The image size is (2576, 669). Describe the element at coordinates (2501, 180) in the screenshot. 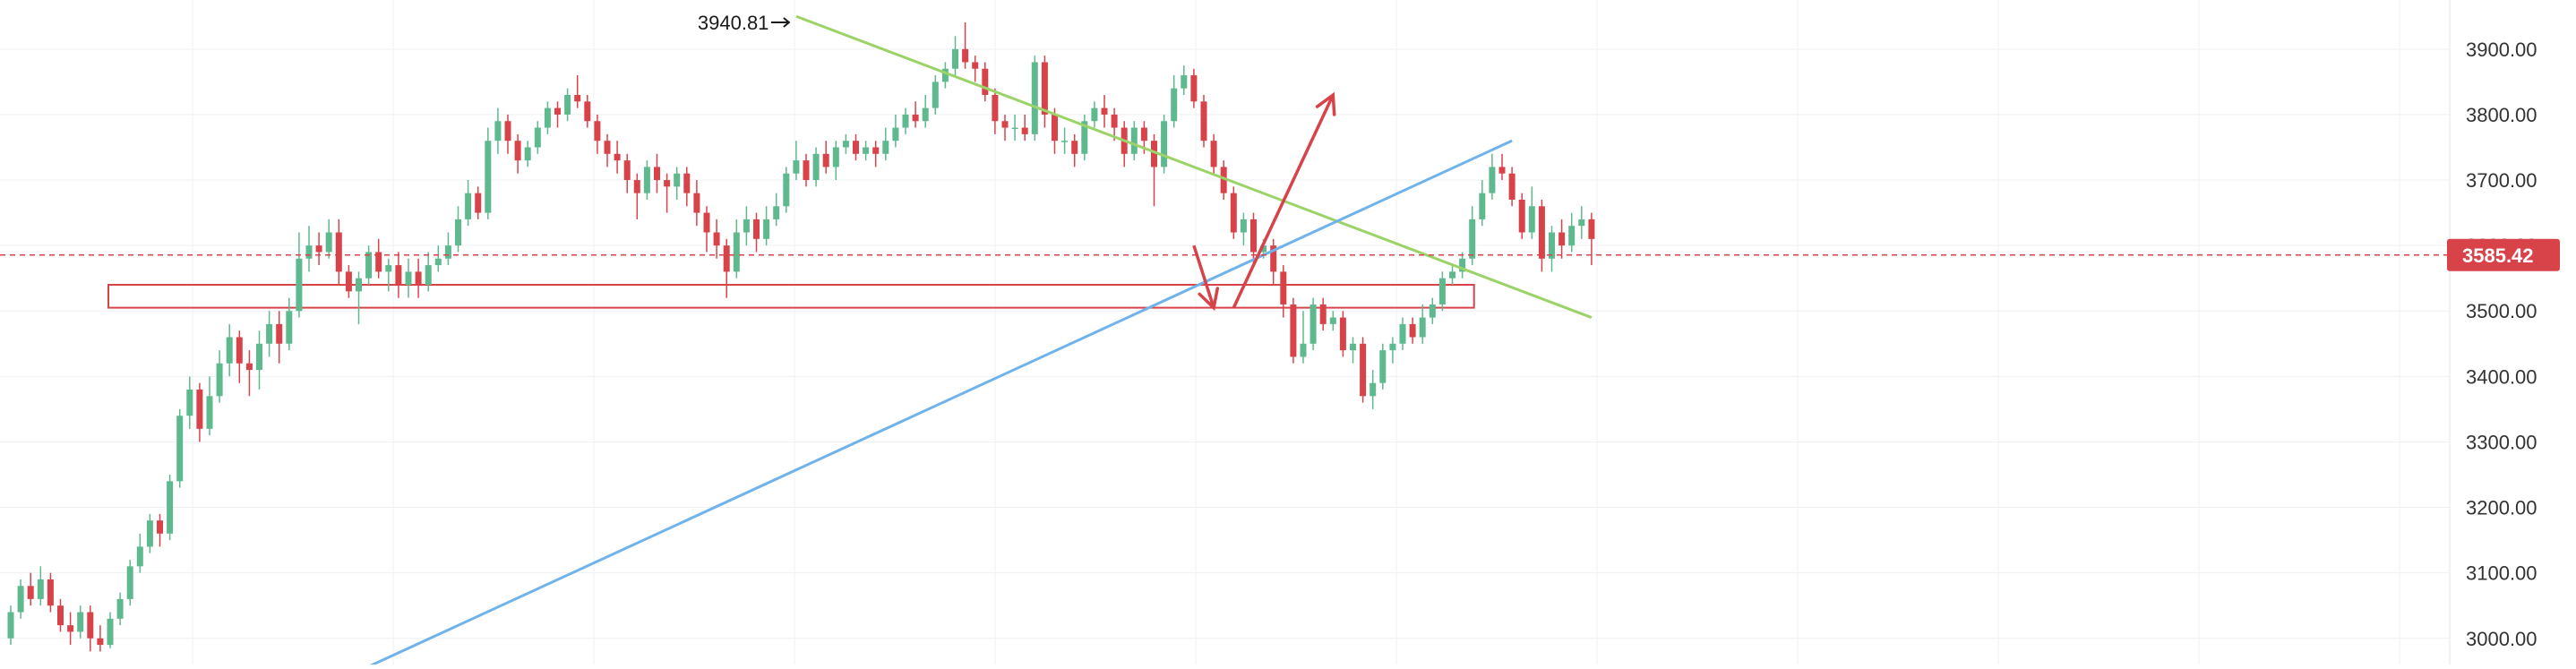

I see `y-tick-label: 3700.00` at that location.